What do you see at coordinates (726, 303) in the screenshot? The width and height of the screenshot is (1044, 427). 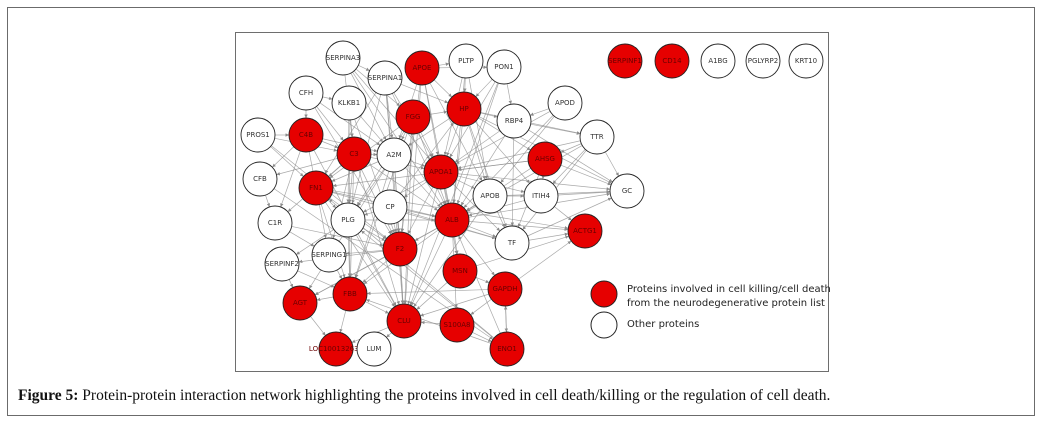 I see `legend-highlight-line2: from the neurodegenerative protein list` at bounding box center [726, 303].